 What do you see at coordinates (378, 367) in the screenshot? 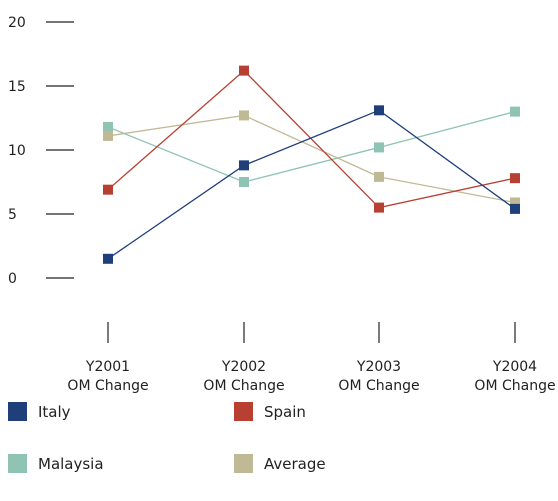
I see `x-tick-label: Y2003` at bounding box center [378, 367].